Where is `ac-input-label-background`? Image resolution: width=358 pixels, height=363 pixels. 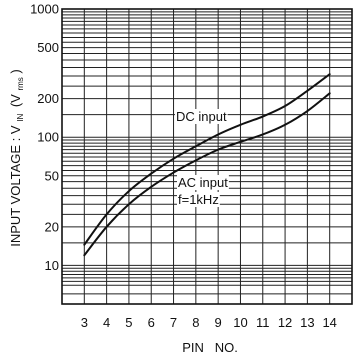
ac-input-label-background is located at coordinates (203, 182).